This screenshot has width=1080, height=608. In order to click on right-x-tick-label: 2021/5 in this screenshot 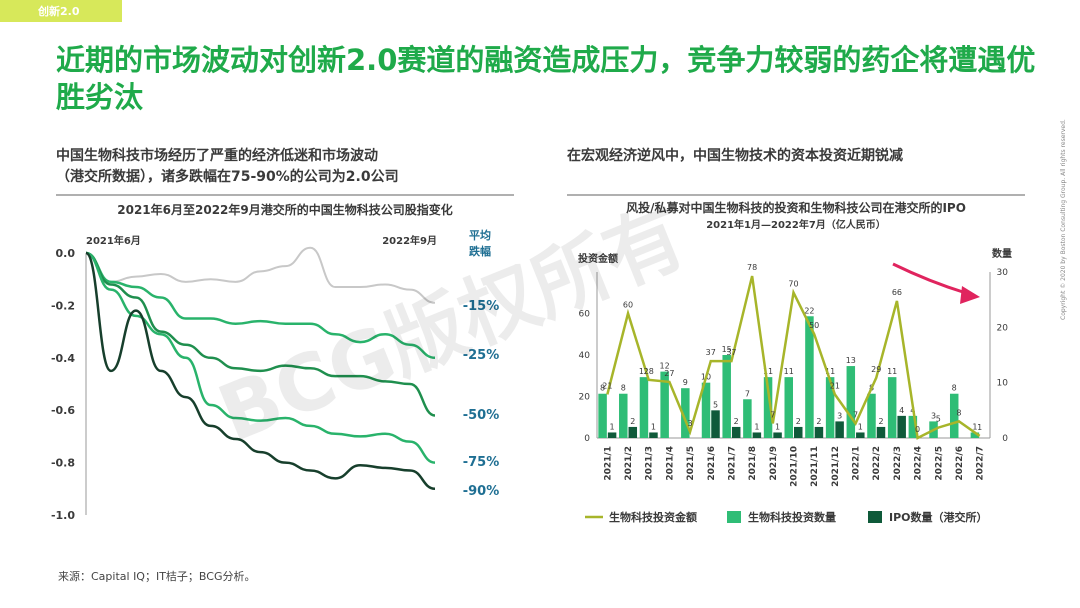, I will do `click(691, 463)`.